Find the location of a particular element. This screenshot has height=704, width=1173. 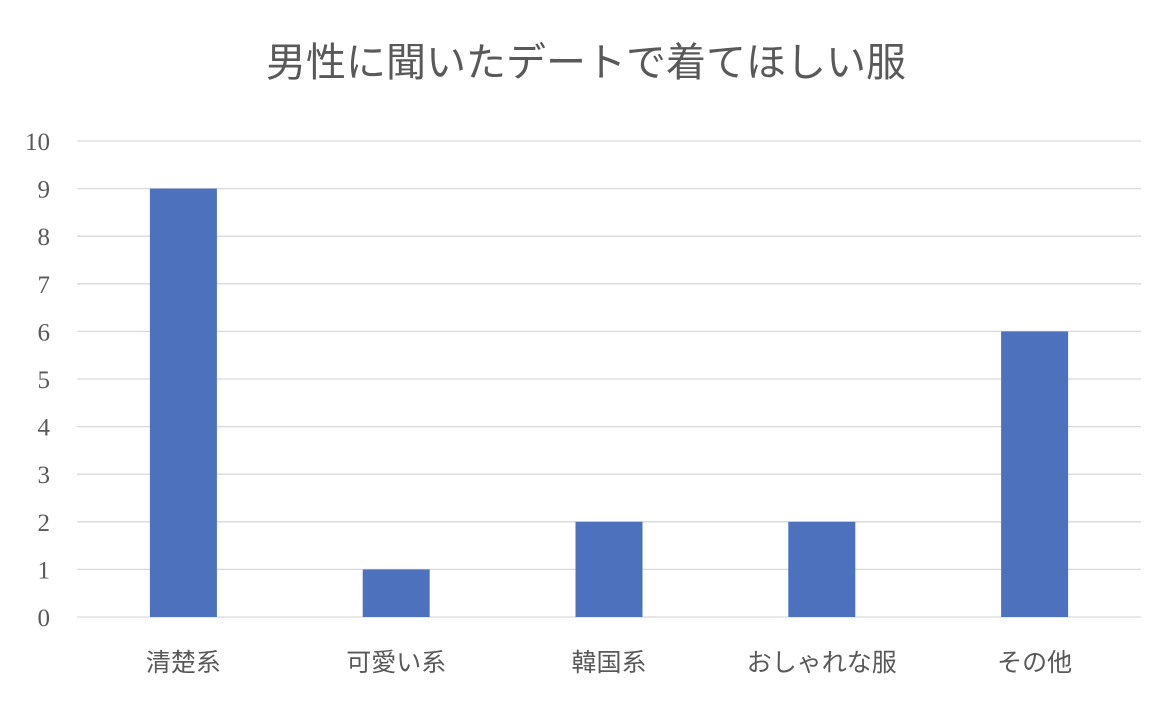

x-tick-label: 韓国系 is located at coordinates (608, 662).